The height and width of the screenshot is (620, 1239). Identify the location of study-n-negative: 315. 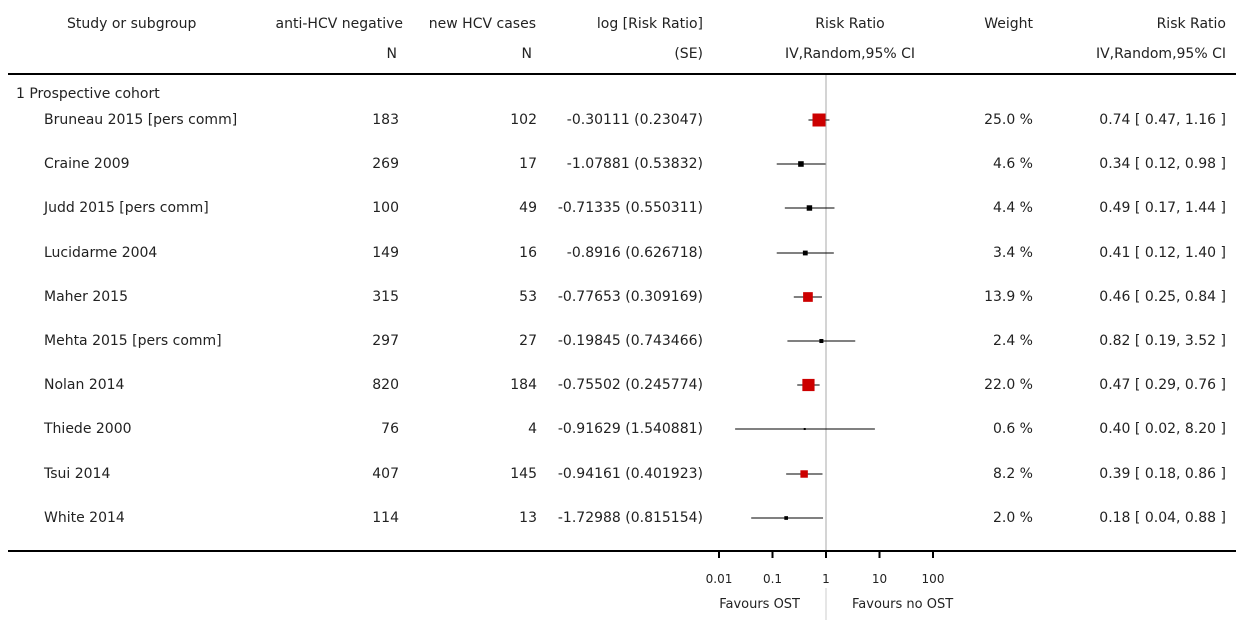
(385, 297).